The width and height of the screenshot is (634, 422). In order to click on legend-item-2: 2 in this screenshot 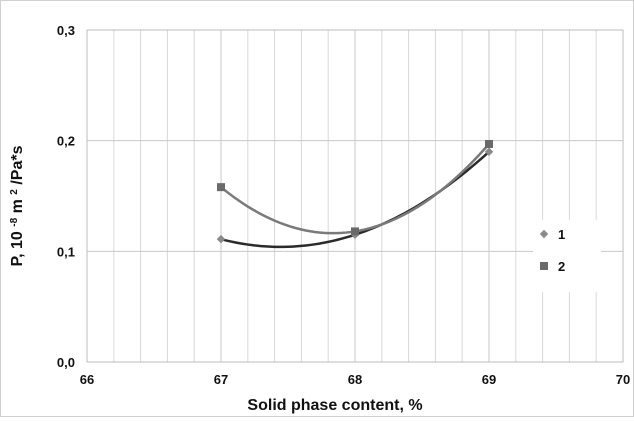, I will do `click(552, 266)`.